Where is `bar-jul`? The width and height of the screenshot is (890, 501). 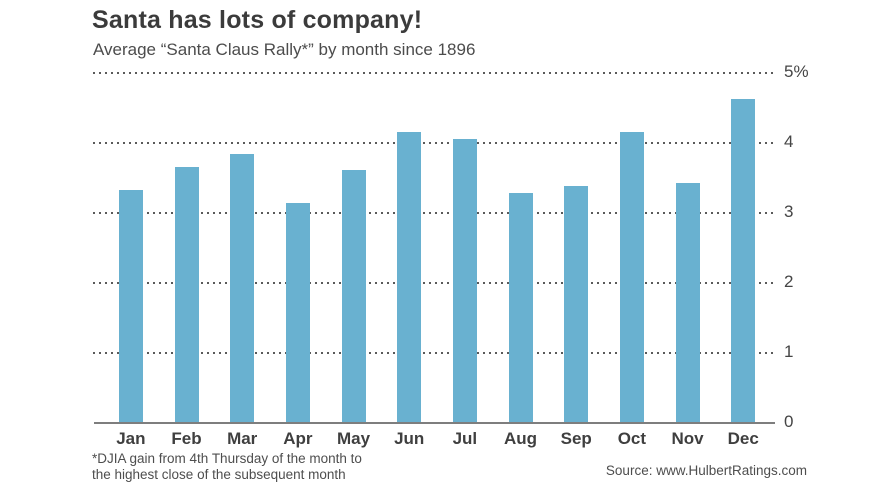 bar-jul is located at coordinates (464, 281).